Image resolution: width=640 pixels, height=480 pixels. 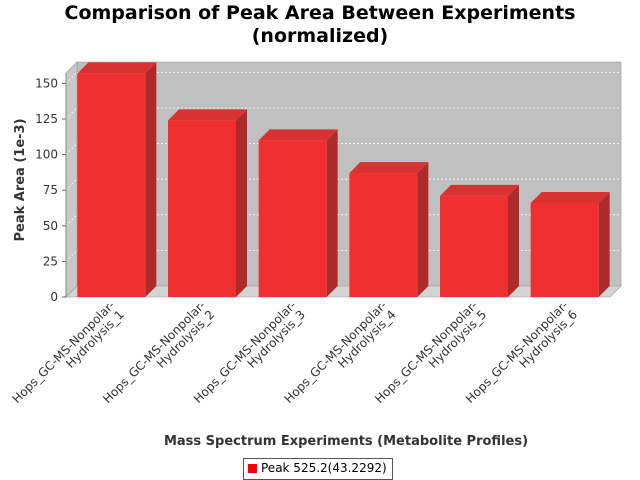 What do you see at coordinates (46, 83) in the screenshot?
I see `y-tick-label: 150` at bounding box center [46, 83].